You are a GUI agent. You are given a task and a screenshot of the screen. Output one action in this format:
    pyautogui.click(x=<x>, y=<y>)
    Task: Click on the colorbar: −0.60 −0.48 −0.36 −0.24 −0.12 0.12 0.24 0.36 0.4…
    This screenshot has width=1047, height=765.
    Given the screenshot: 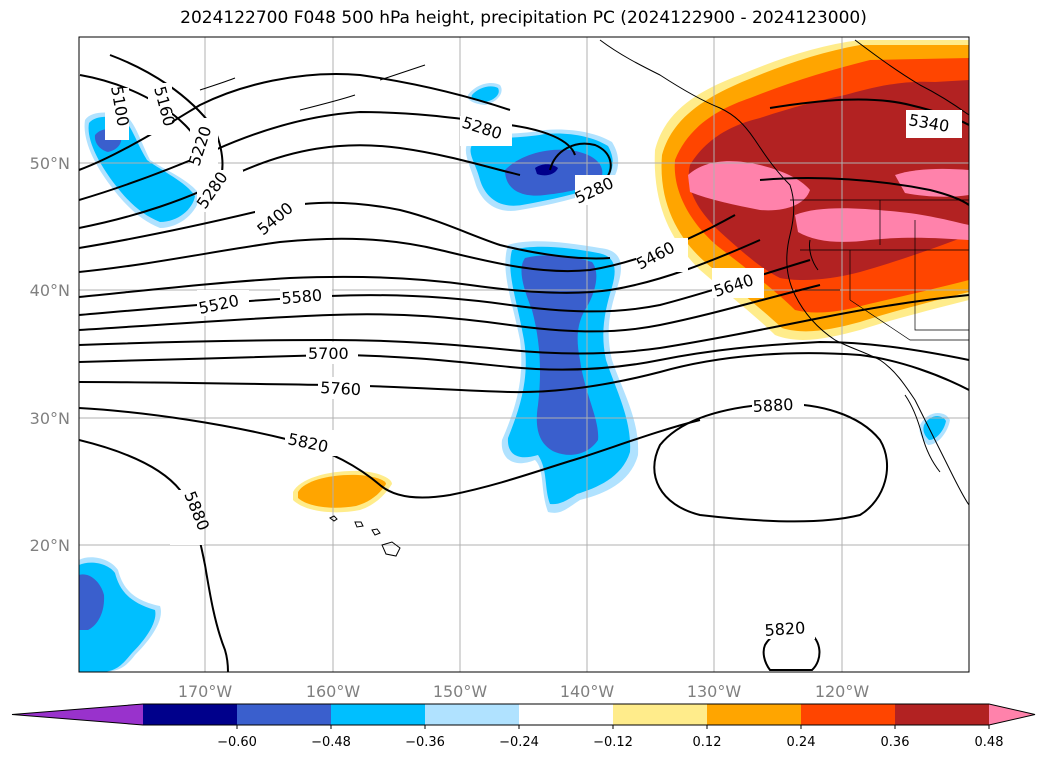 What is the action you would take?
    pyautogui.click(x=523, y=726)
    